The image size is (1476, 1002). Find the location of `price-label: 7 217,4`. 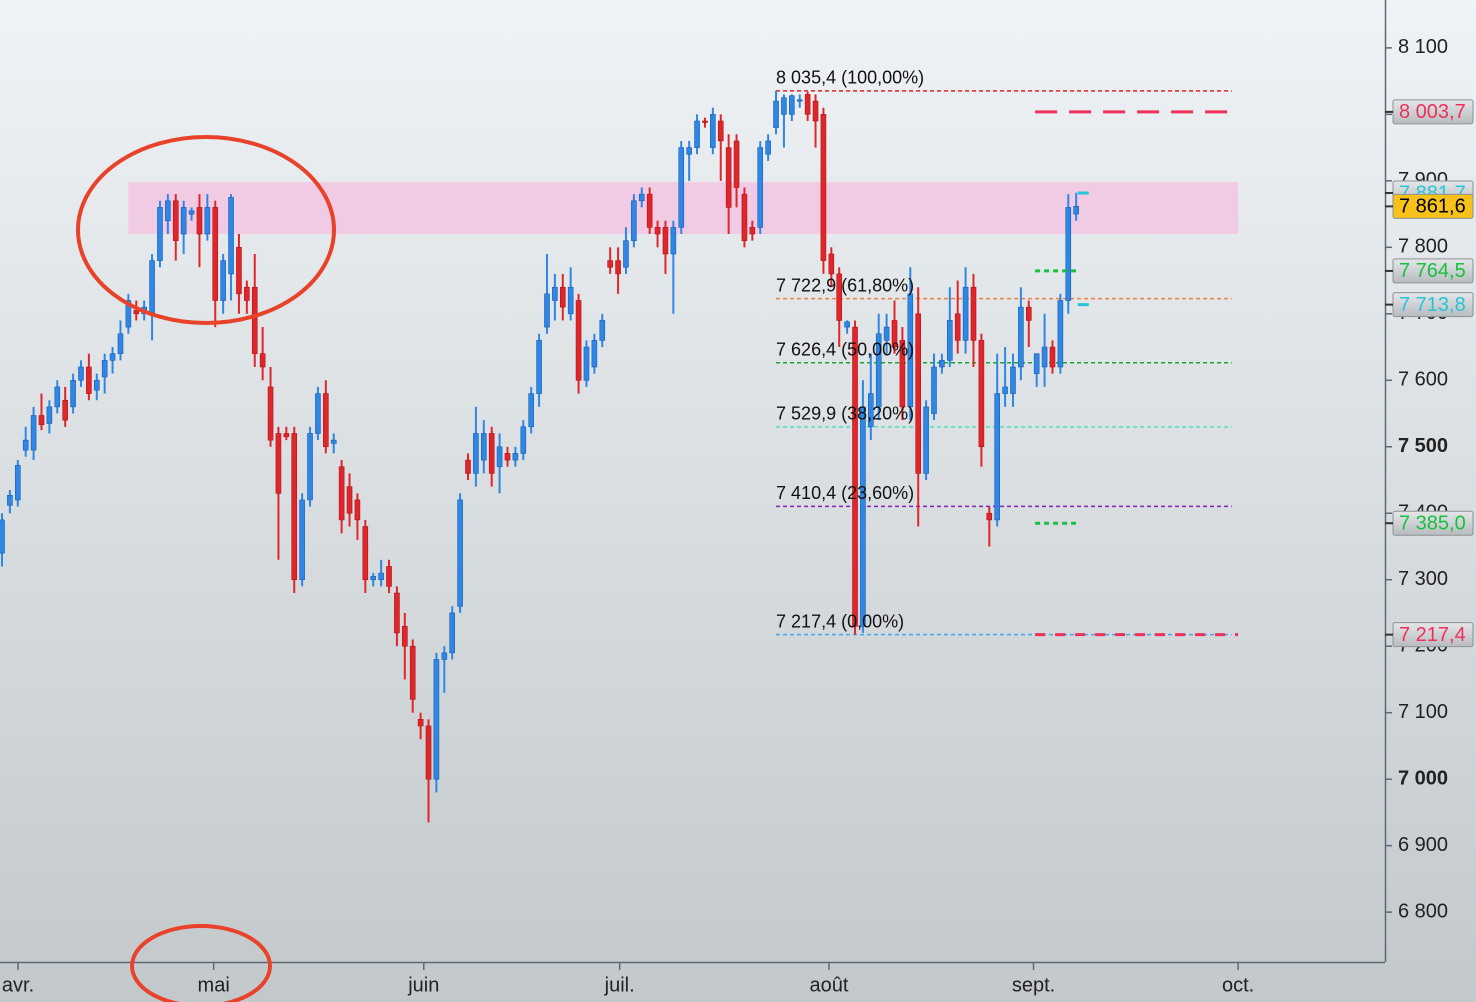

price-label: 7 217,4 is located at coordinates (1432, 635).